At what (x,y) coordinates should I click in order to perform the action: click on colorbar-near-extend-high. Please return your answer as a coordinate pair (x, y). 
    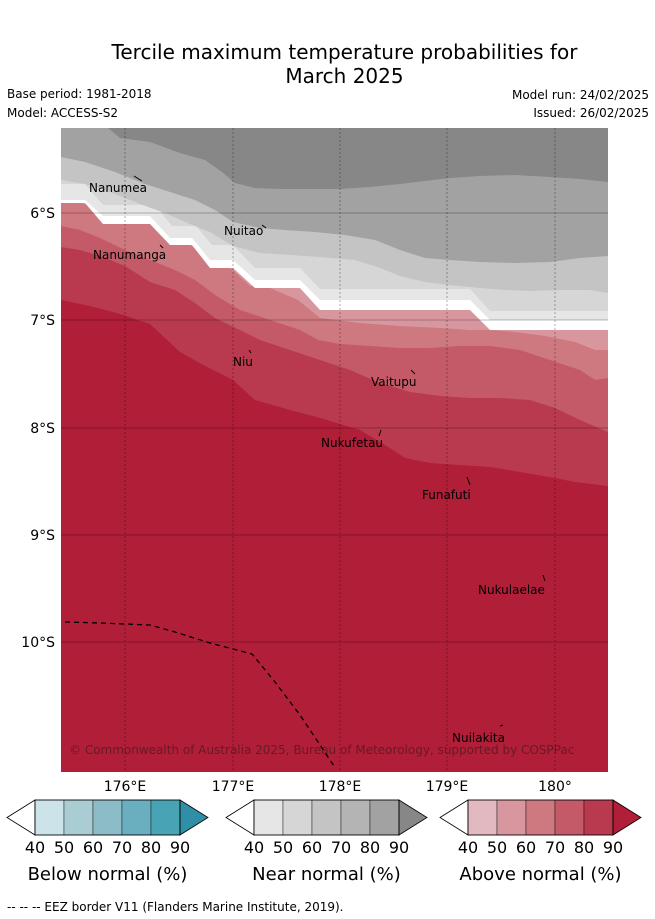
    Looking at the image, I should click on (413, 817).